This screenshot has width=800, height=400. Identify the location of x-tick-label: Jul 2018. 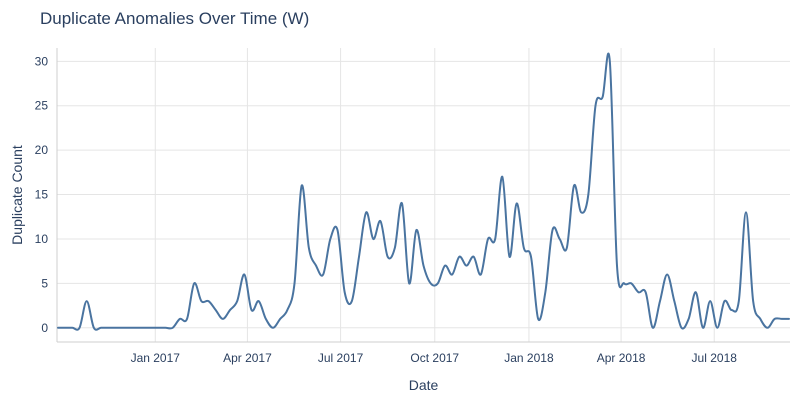
(715, 358).